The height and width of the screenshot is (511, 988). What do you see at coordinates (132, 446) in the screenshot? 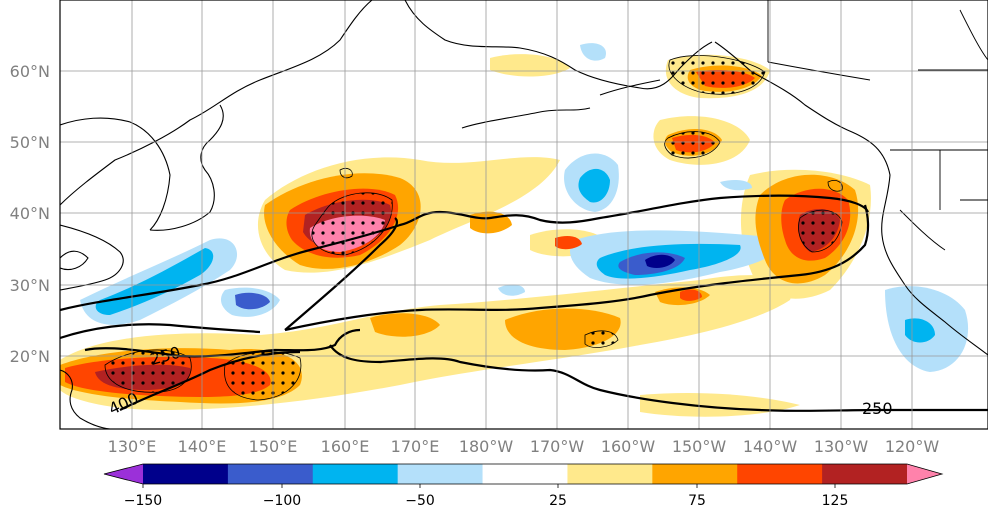
I see `lon-label: 130°E` at bounding box center [132, 446].